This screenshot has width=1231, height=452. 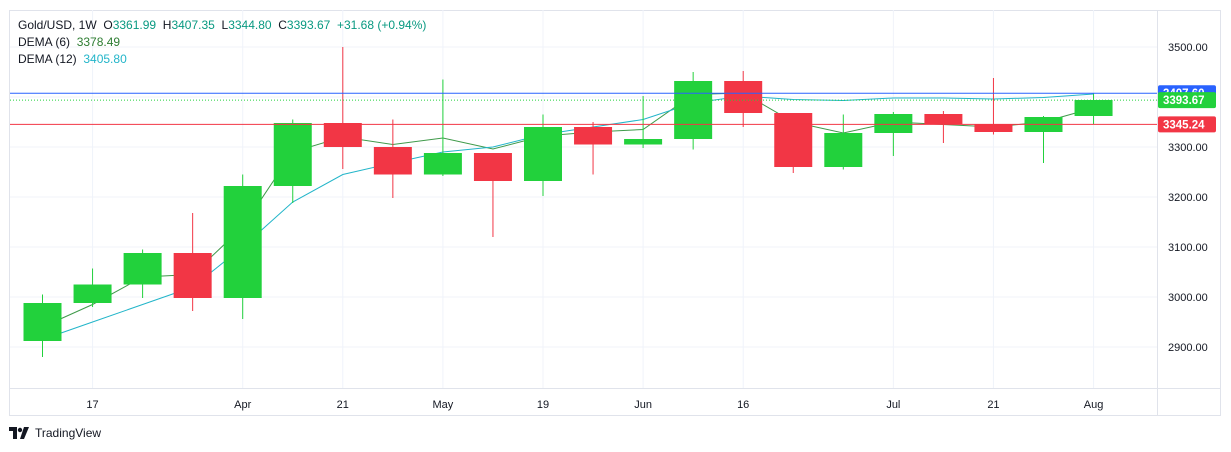 What do you see at coordinates (543, 405) in the screenshot?
I see `x-tick-label: 19` at bounding box center [543, 405].